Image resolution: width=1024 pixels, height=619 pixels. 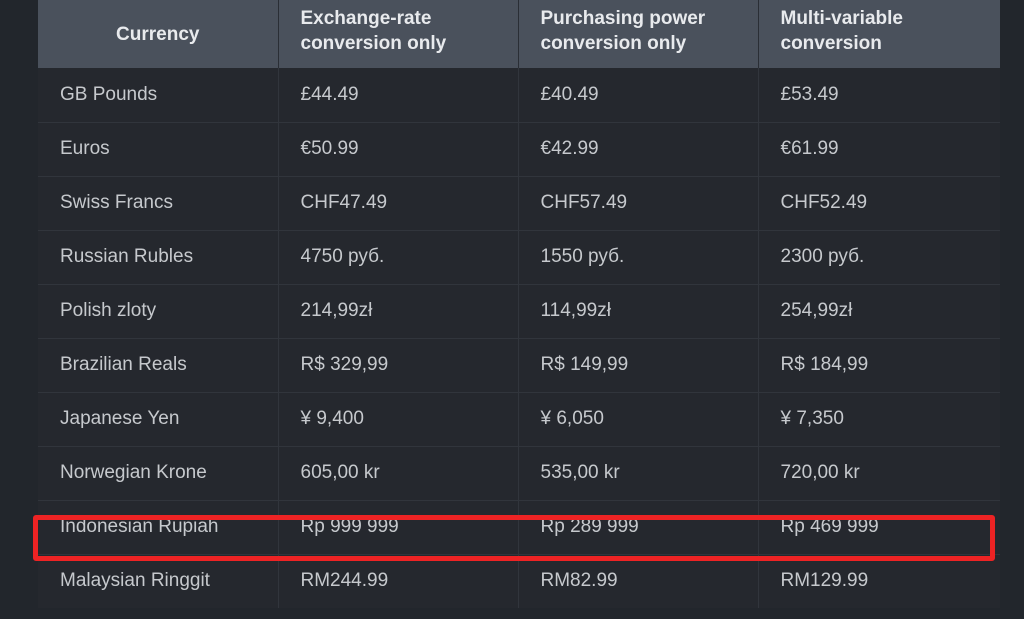 What do you see at coordinates (879, 202) in the screenshot?
I see `cell-multi-variable: CHF52.49` at bounding box center [879, 202].